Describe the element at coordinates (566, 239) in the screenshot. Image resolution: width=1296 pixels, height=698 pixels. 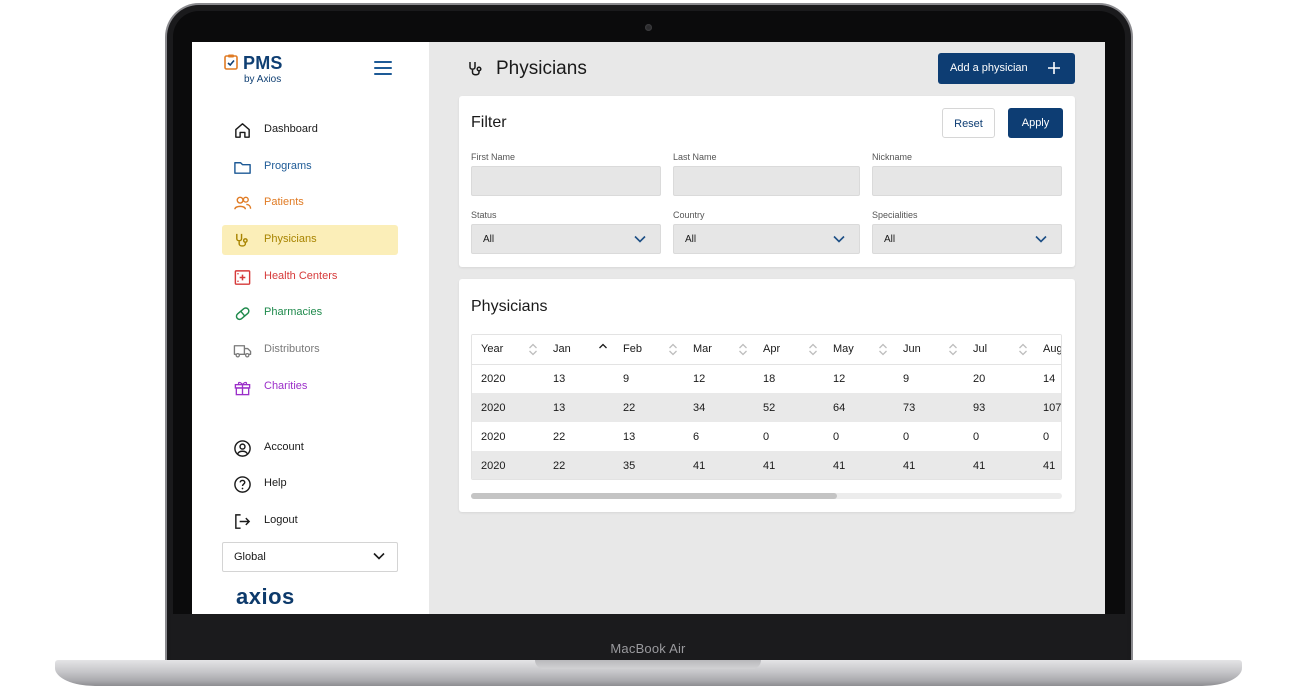
I see `status-select: All` at that location.